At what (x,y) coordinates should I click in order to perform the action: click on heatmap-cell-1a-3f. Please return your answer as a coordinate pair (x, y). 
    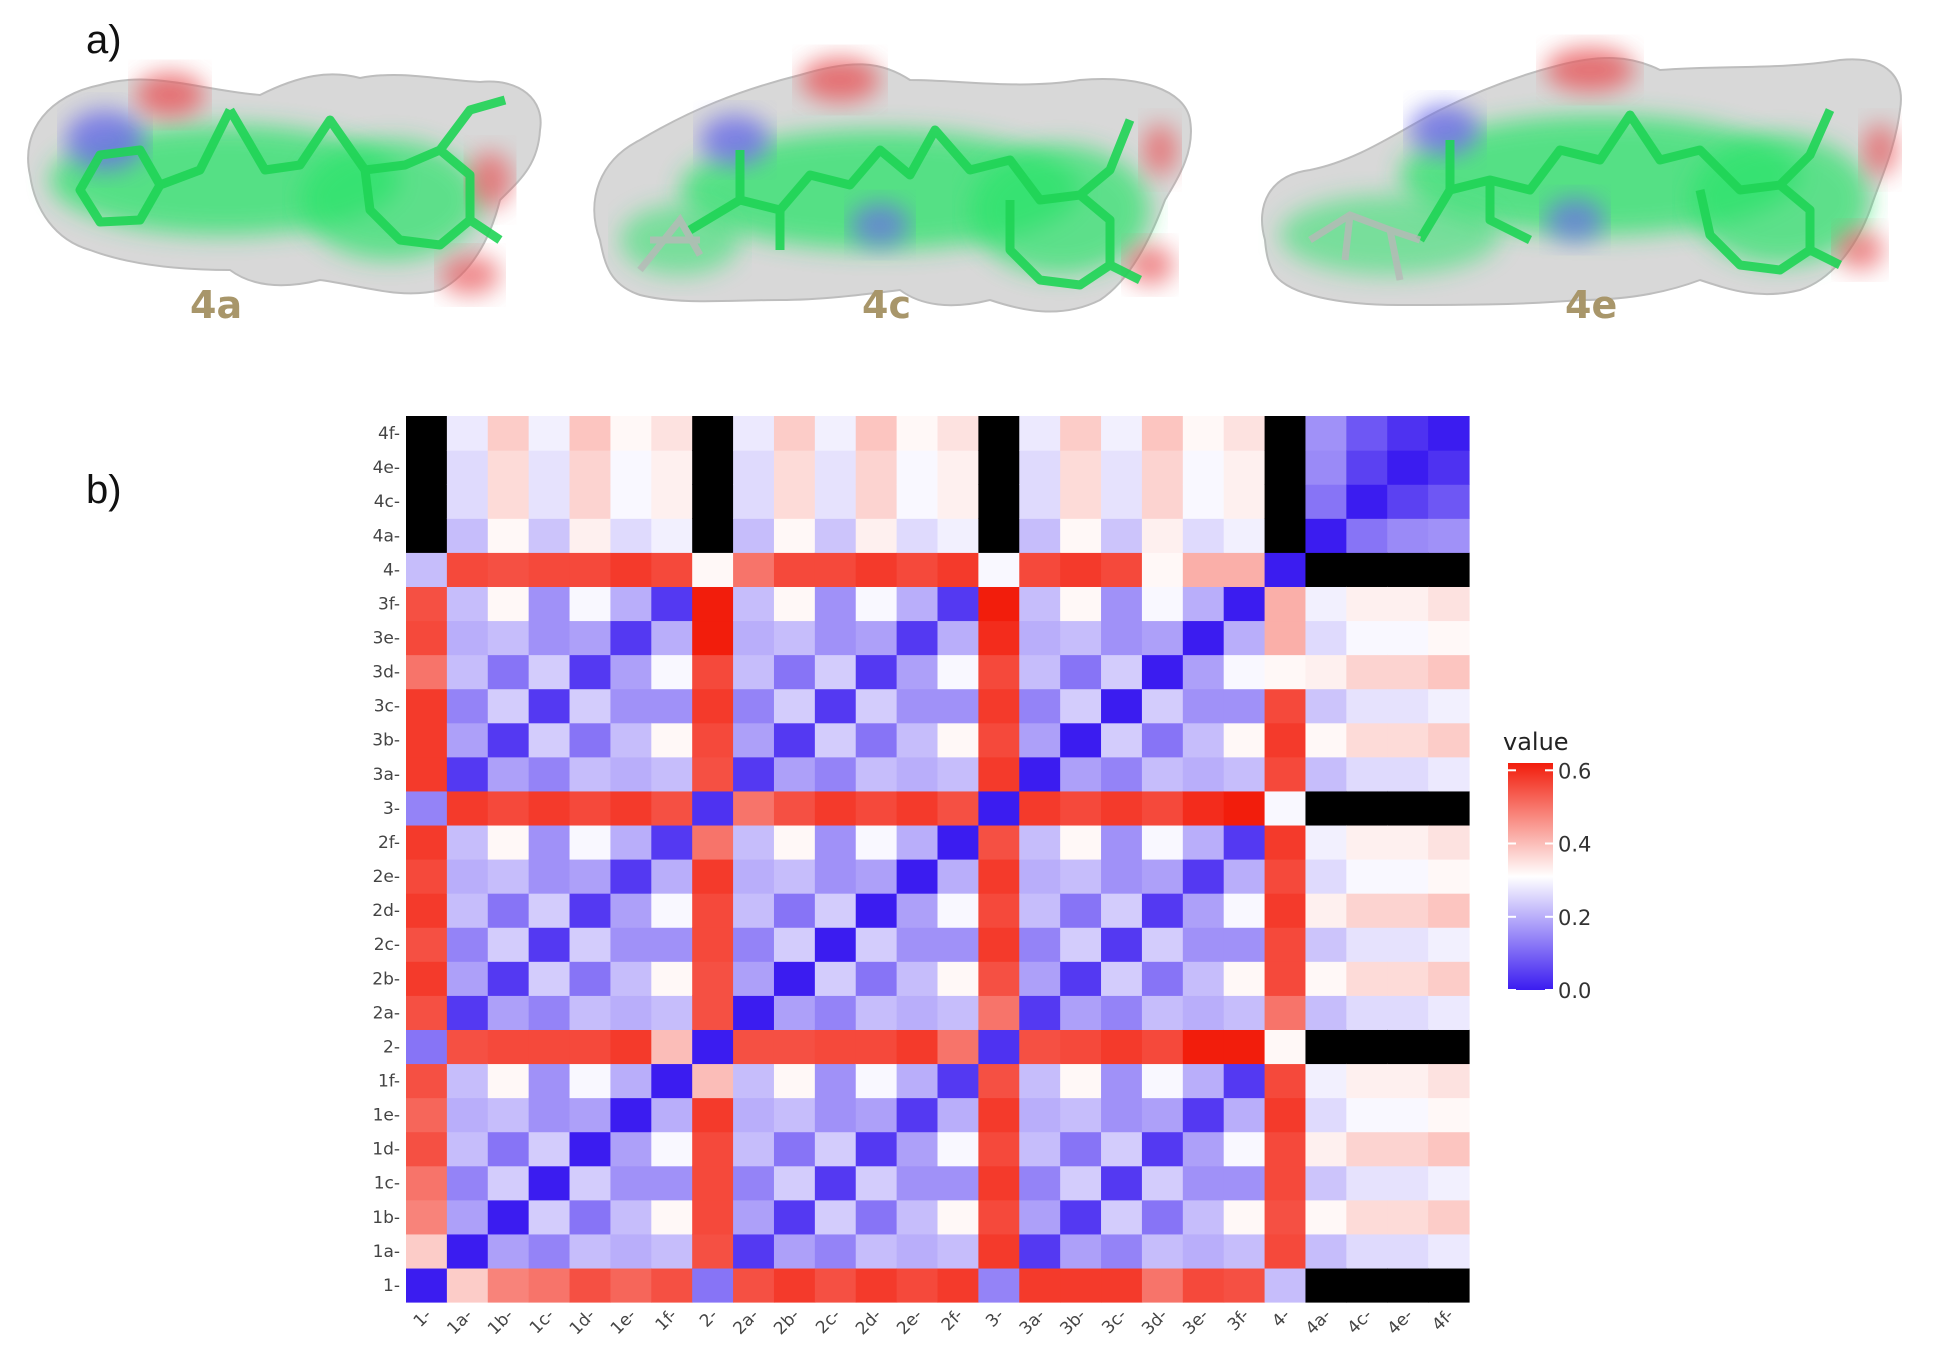
    Looking at the image, I should click on (467, 604).